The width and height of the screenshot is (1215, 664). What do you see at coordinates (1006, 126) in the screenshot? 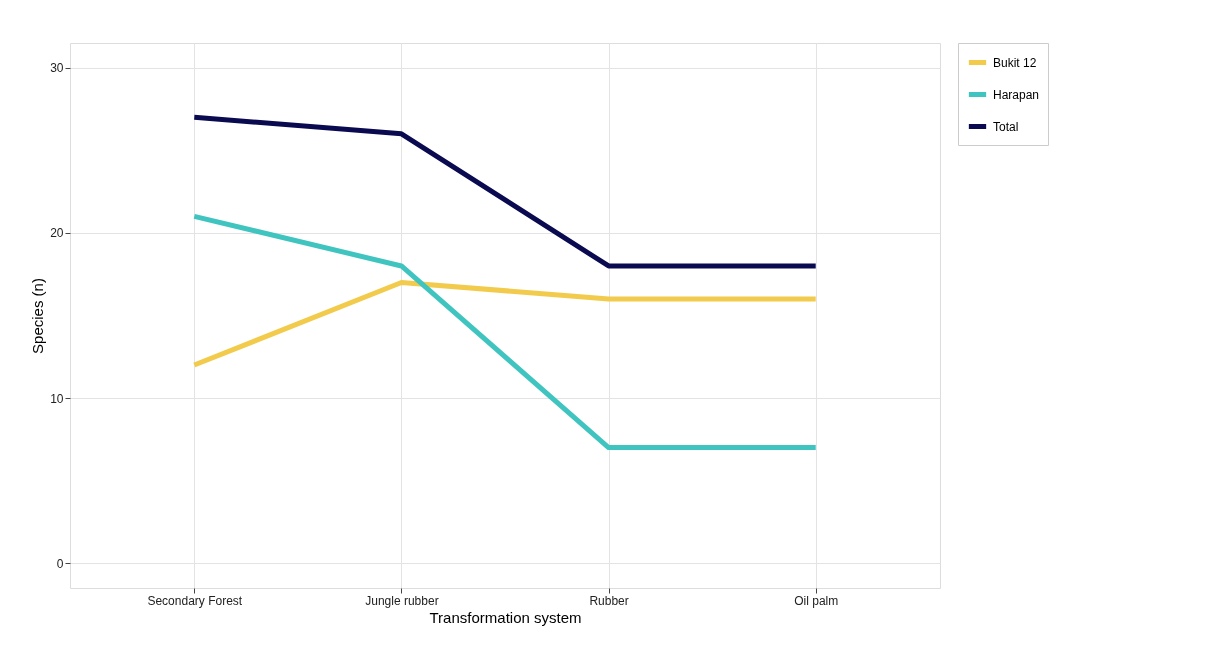
I see `legend-label: Total` at bounding box center [1006, 126].